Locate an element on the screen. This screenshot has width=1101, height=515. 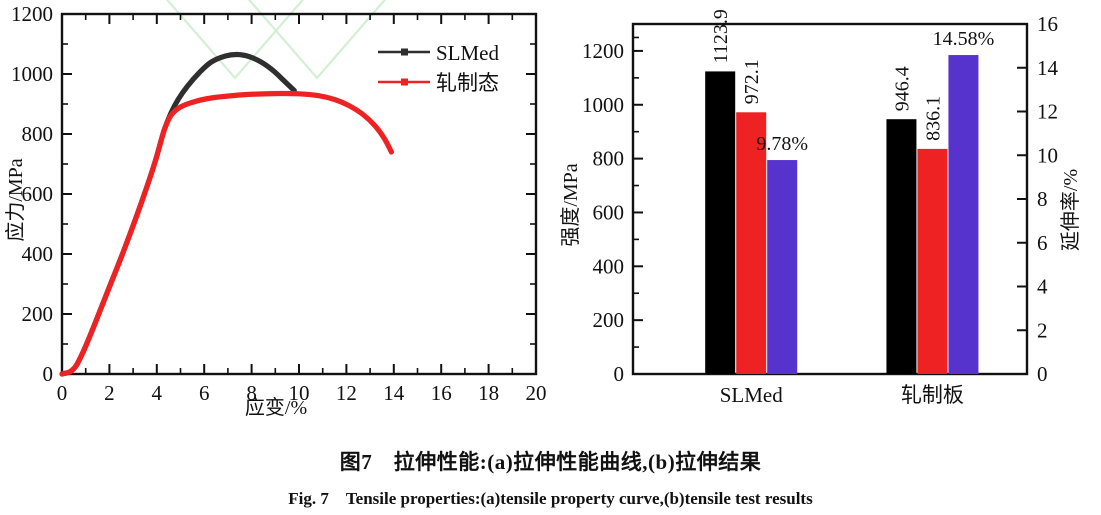
x-tick-label: 10 is located at coordinates (299, 393).